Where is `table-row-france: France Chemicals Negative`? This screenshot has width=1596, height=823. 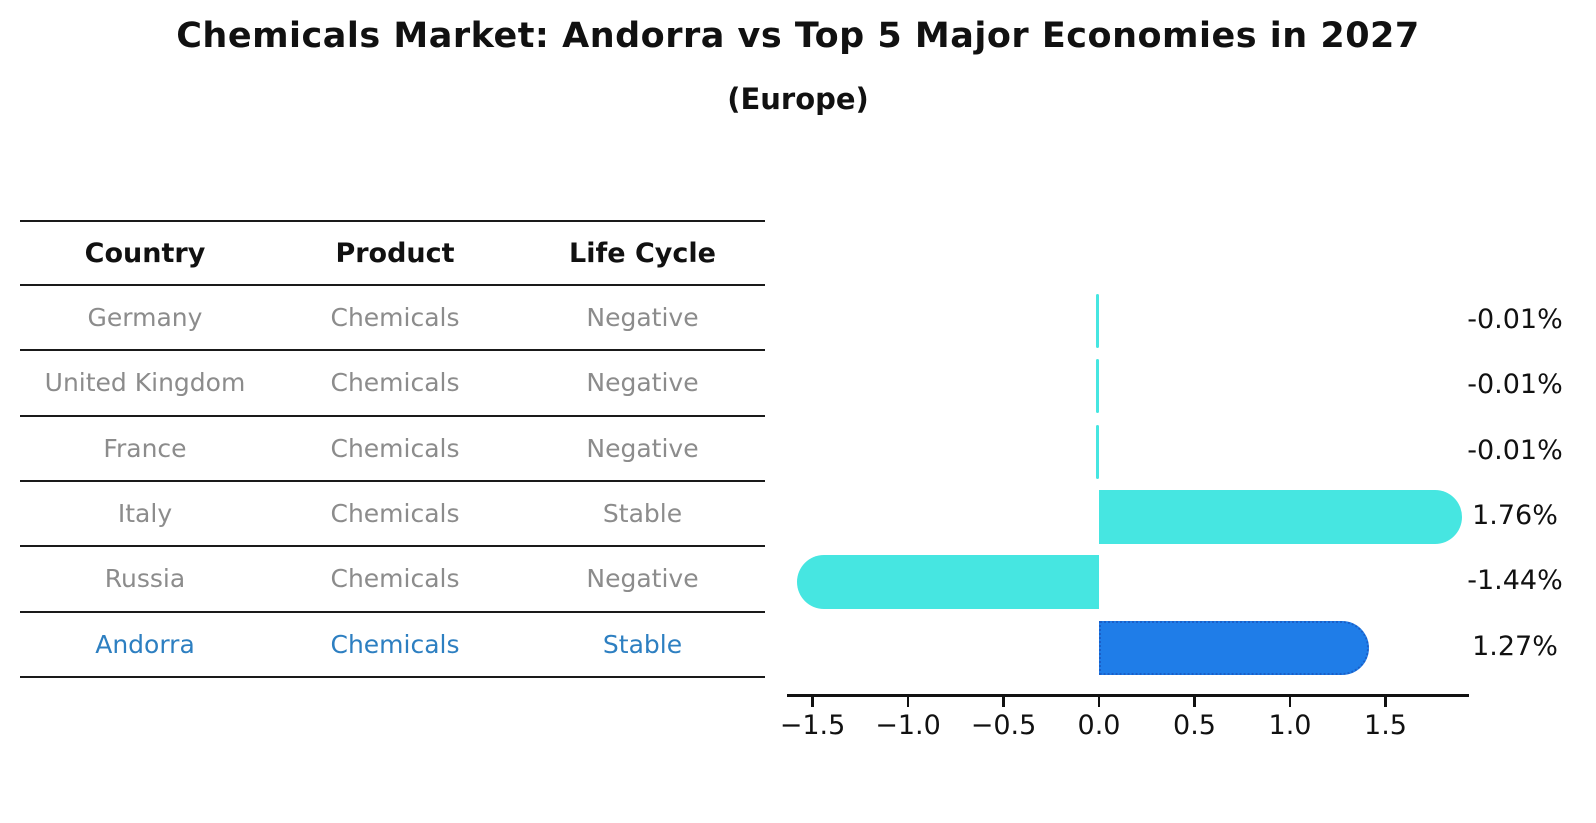 table-row-france: France Chemicals Negative is located at coordinates (392, 449).